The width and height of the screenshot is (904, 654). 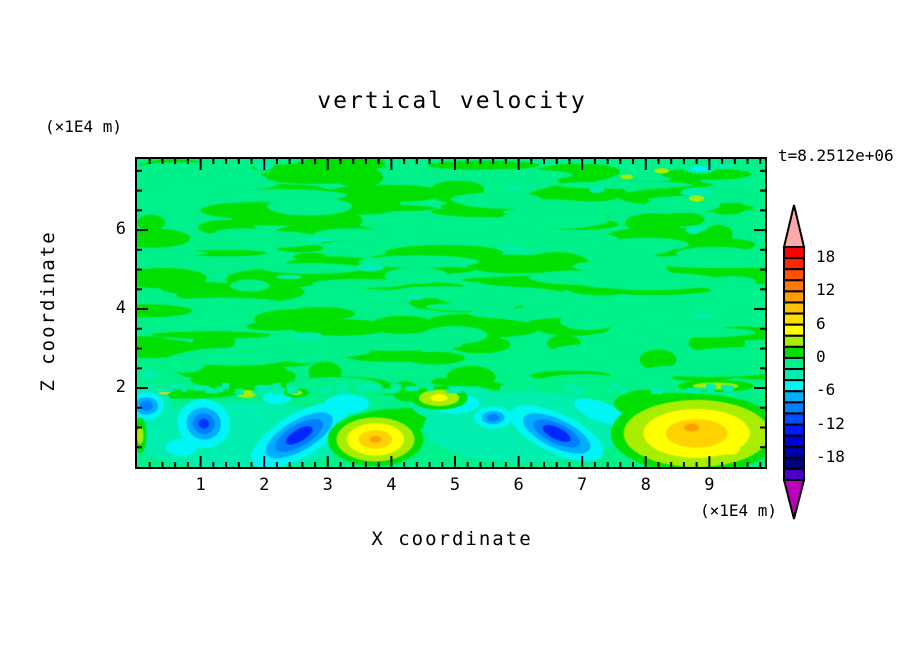 What do you see at coordinates (826, 390) in the screenshot?
I see `colorbar-label: -6` at bounding box center [826, 390].